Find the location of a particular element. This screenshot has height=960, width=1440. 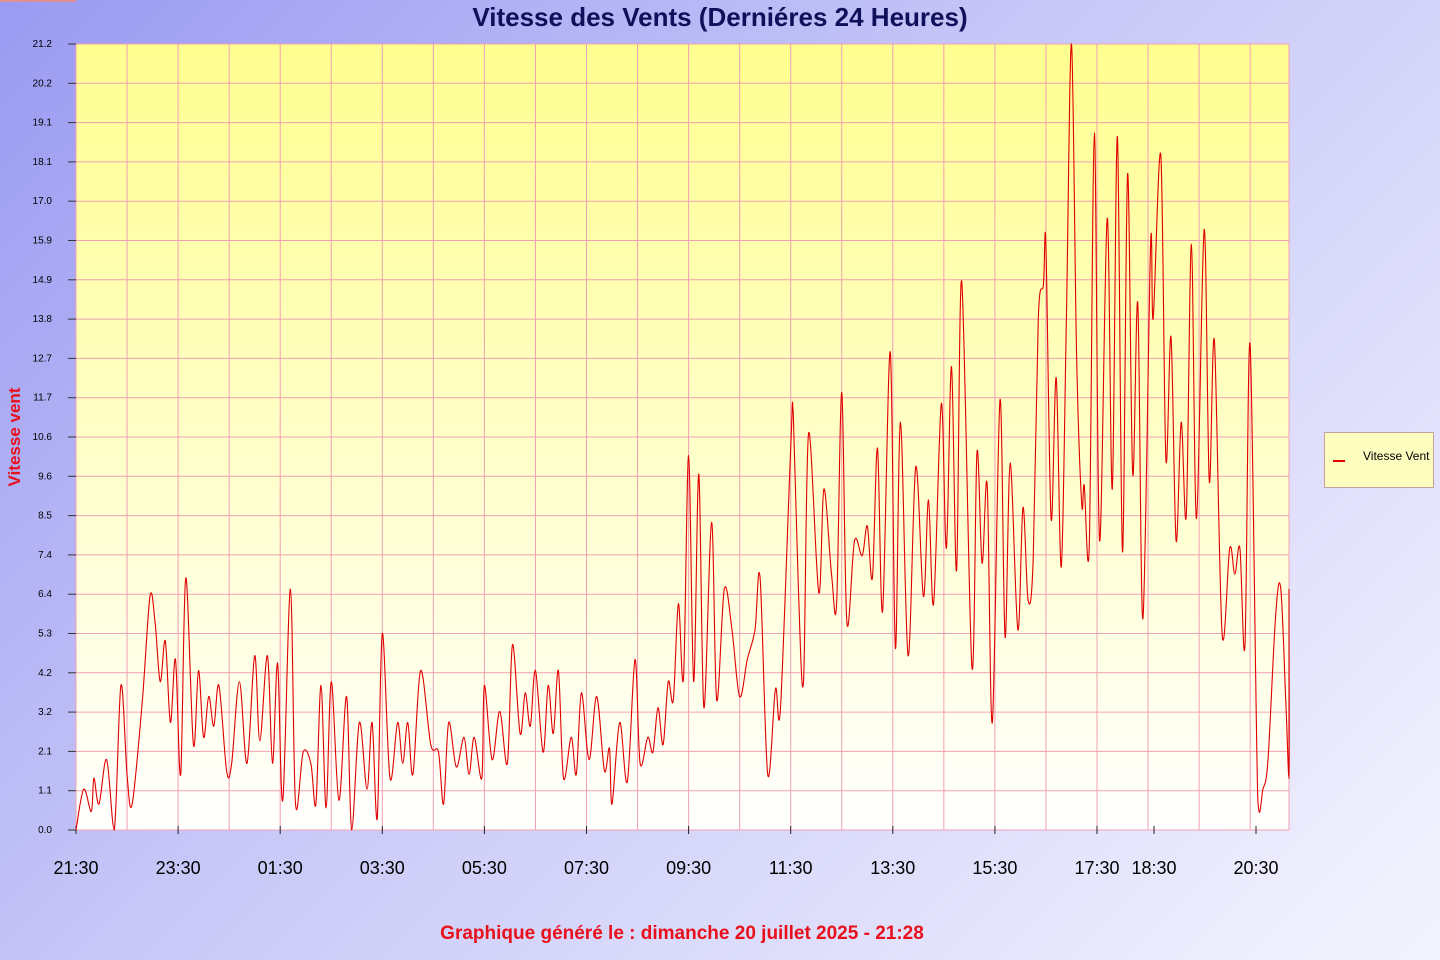

chart-title: Vitesse des Vents (Derniéres 24 Heures) is located at coordinates (720, 17).